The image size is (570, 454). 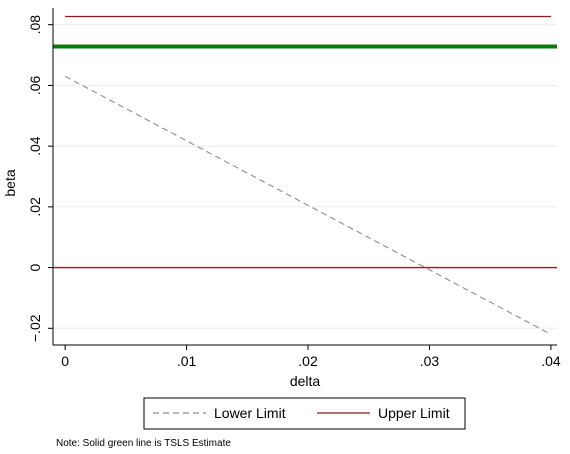 I want to click on y-tick-label-0-04: .04, so click(x=35, y=146).